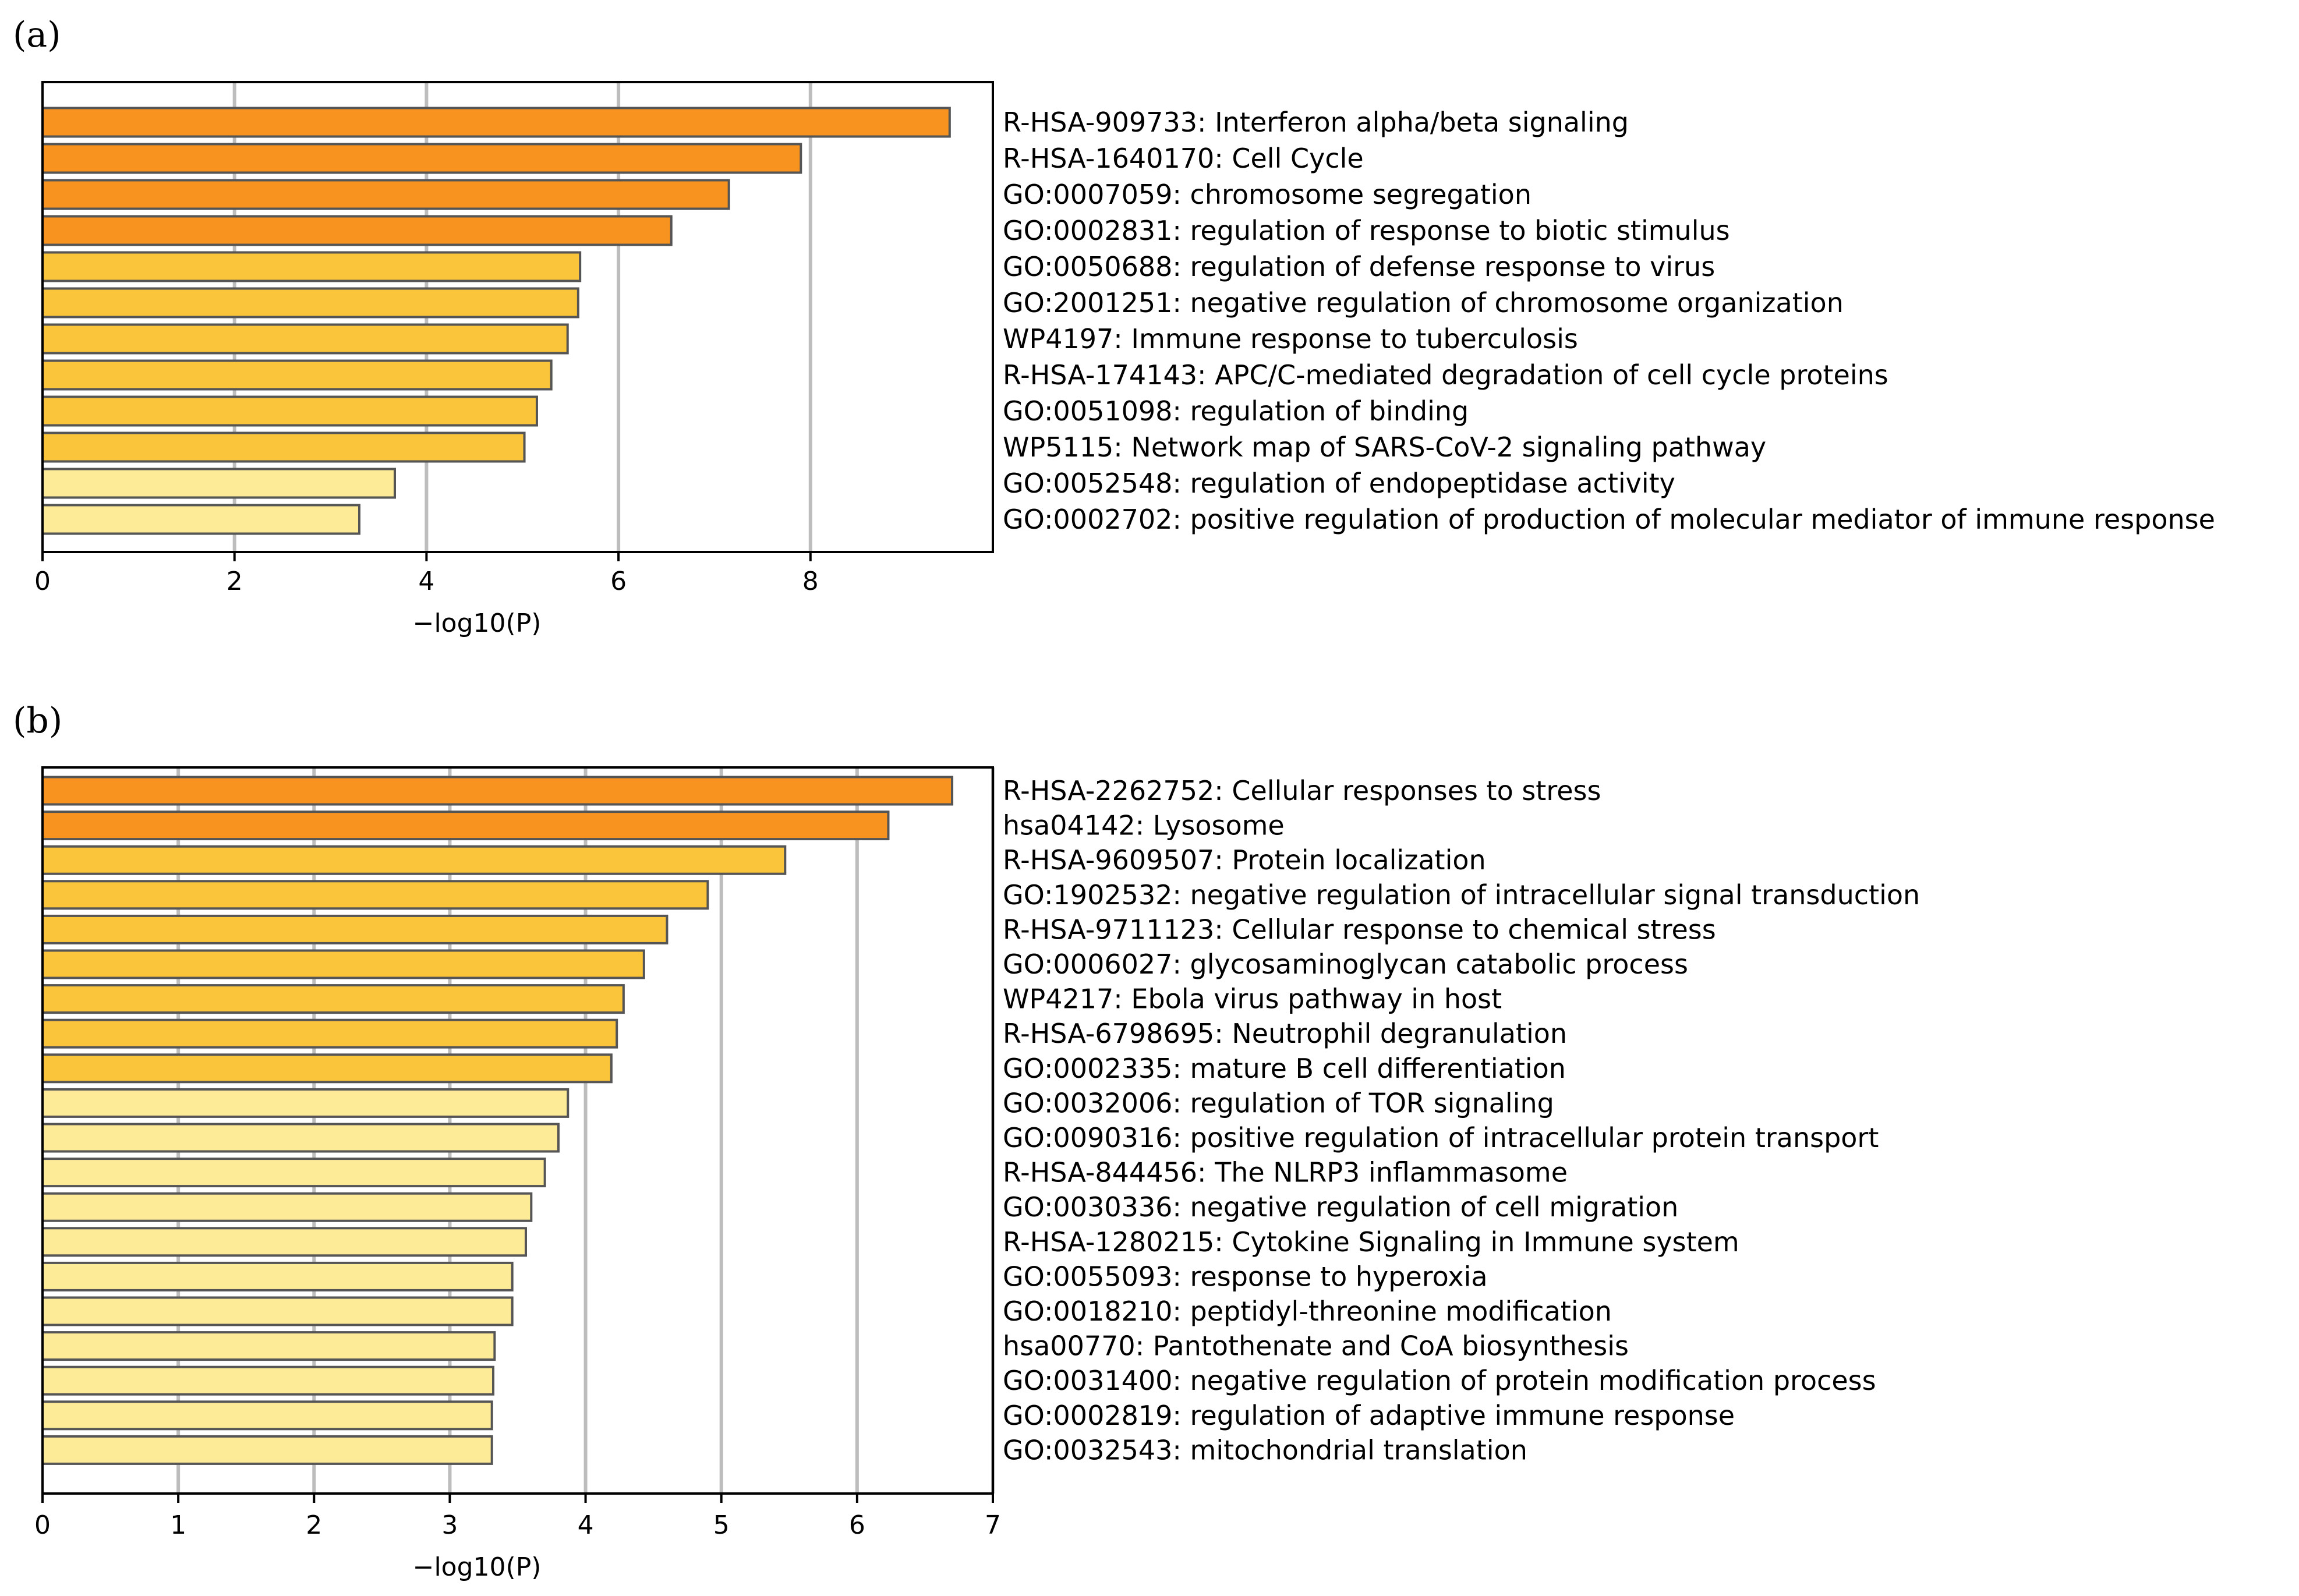  I want to click on category-label: R-HSA-844456: The NLRP3 inflammasome, so click(1285, 1172).